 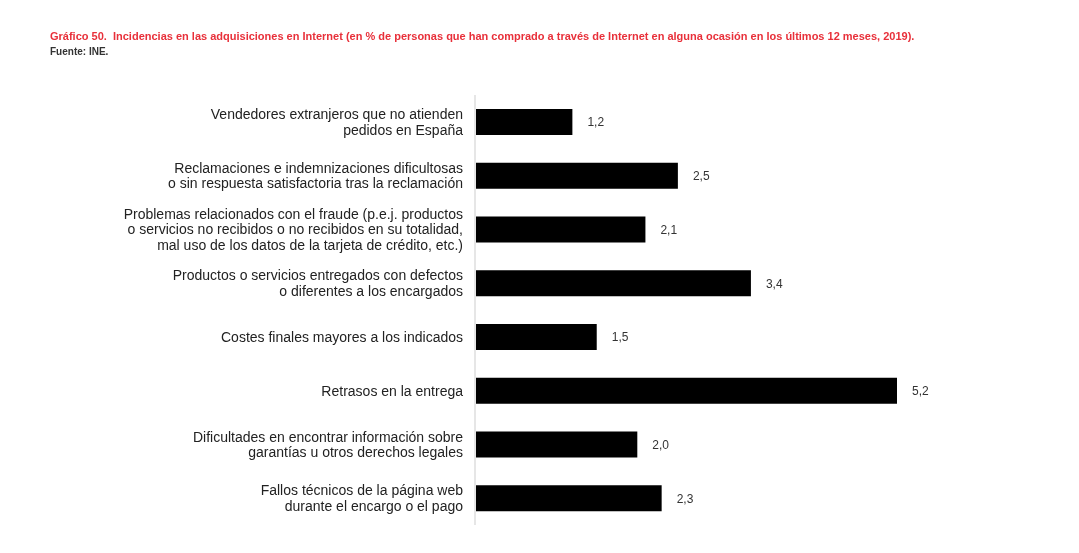 What do you see at coordinates (669, 229) in the screenshot?
I see `data-label: 2,1` at bounding box center [669, 229].